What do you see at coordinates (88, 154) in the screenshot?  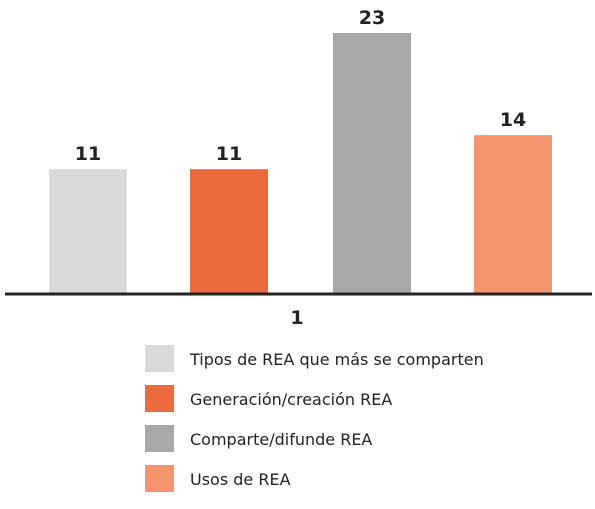 I see `data-label-series-1: 11` at bounding box center [88, 154].